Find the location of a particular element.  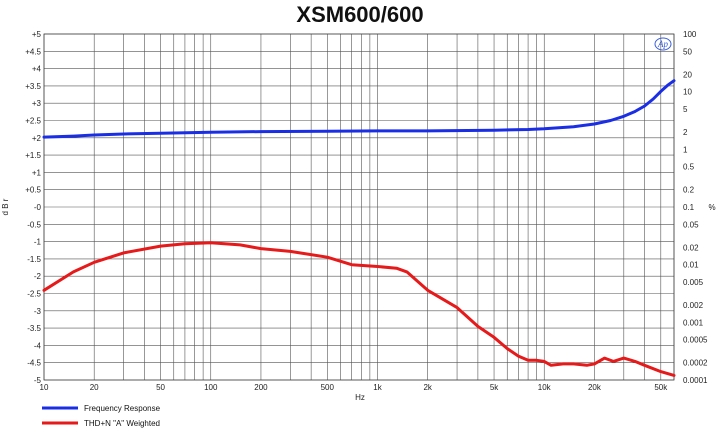

y-left-tick-label: +0.5 is located at coordinates (33, 190).